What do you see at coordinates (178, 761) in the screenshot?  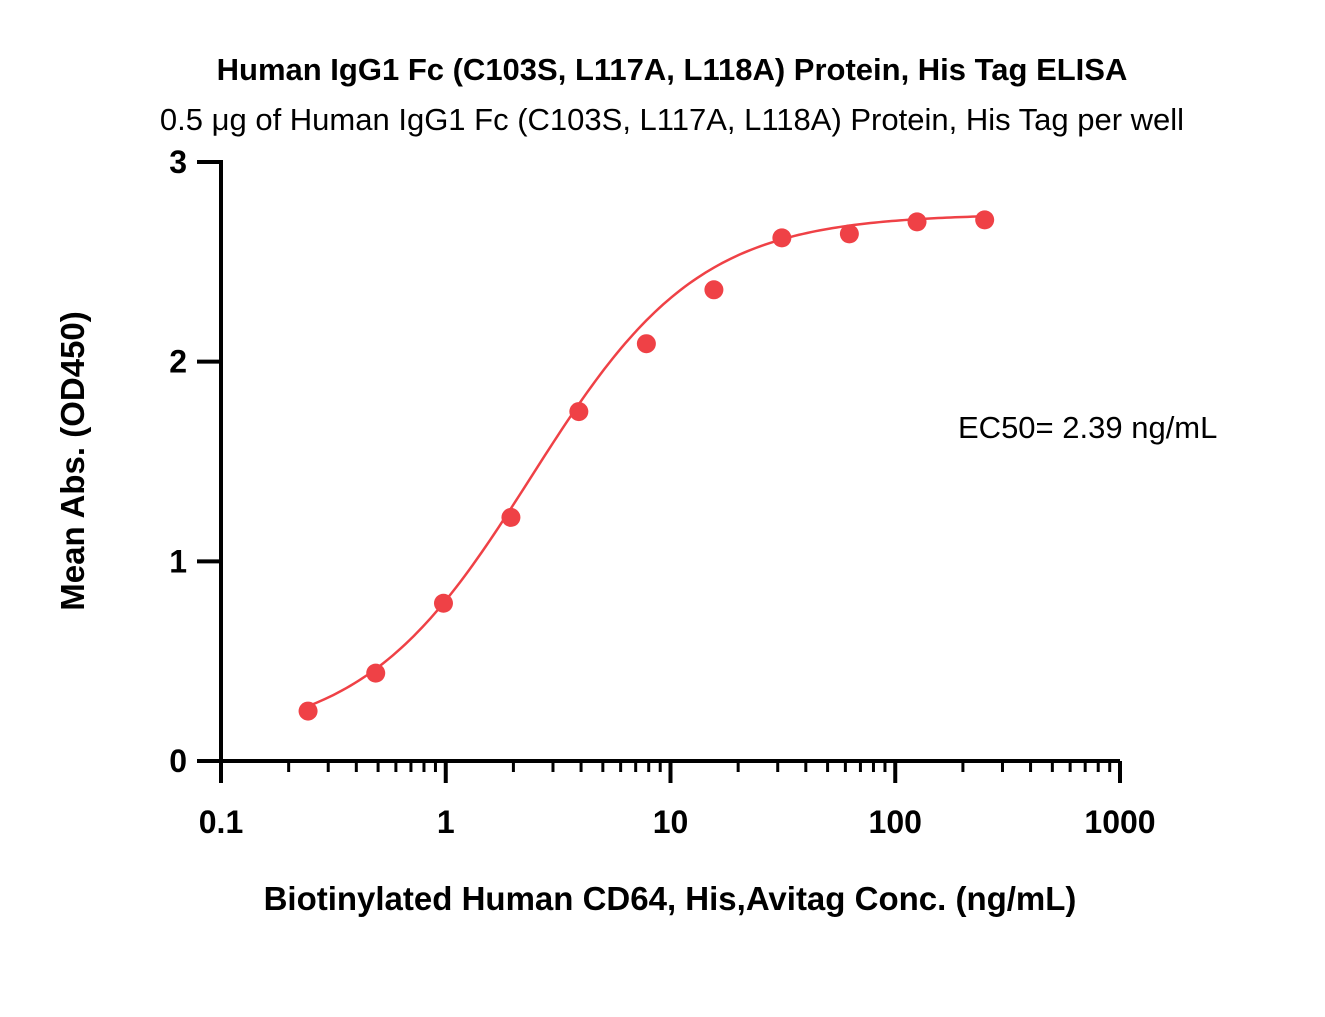 I see `y-tick-label: 0` at bounding box center [178, 761].